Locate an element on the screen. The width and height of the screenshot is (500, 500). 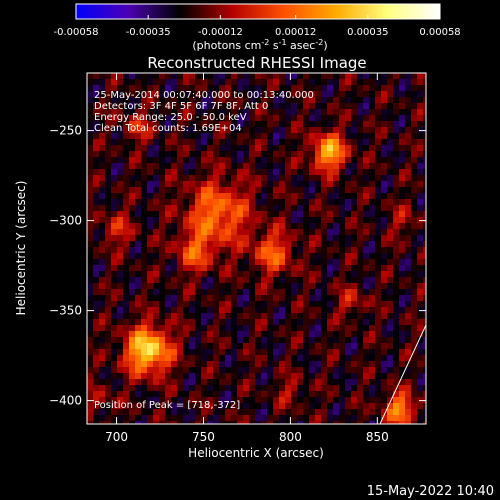
timestamp: 15-May-2022 10:40 is located at coordinates (430, 491).